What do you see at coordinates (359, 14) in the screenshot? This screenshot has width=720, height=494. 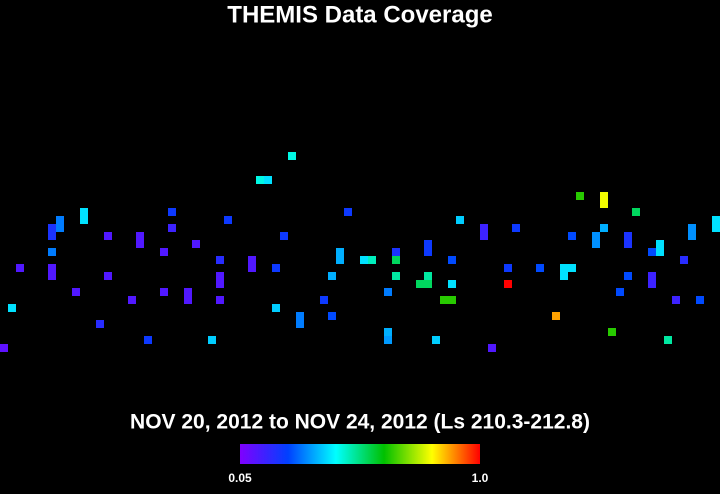 I see `chart-title: THEMIS Data Coverage` at bounding box center [359, 14].